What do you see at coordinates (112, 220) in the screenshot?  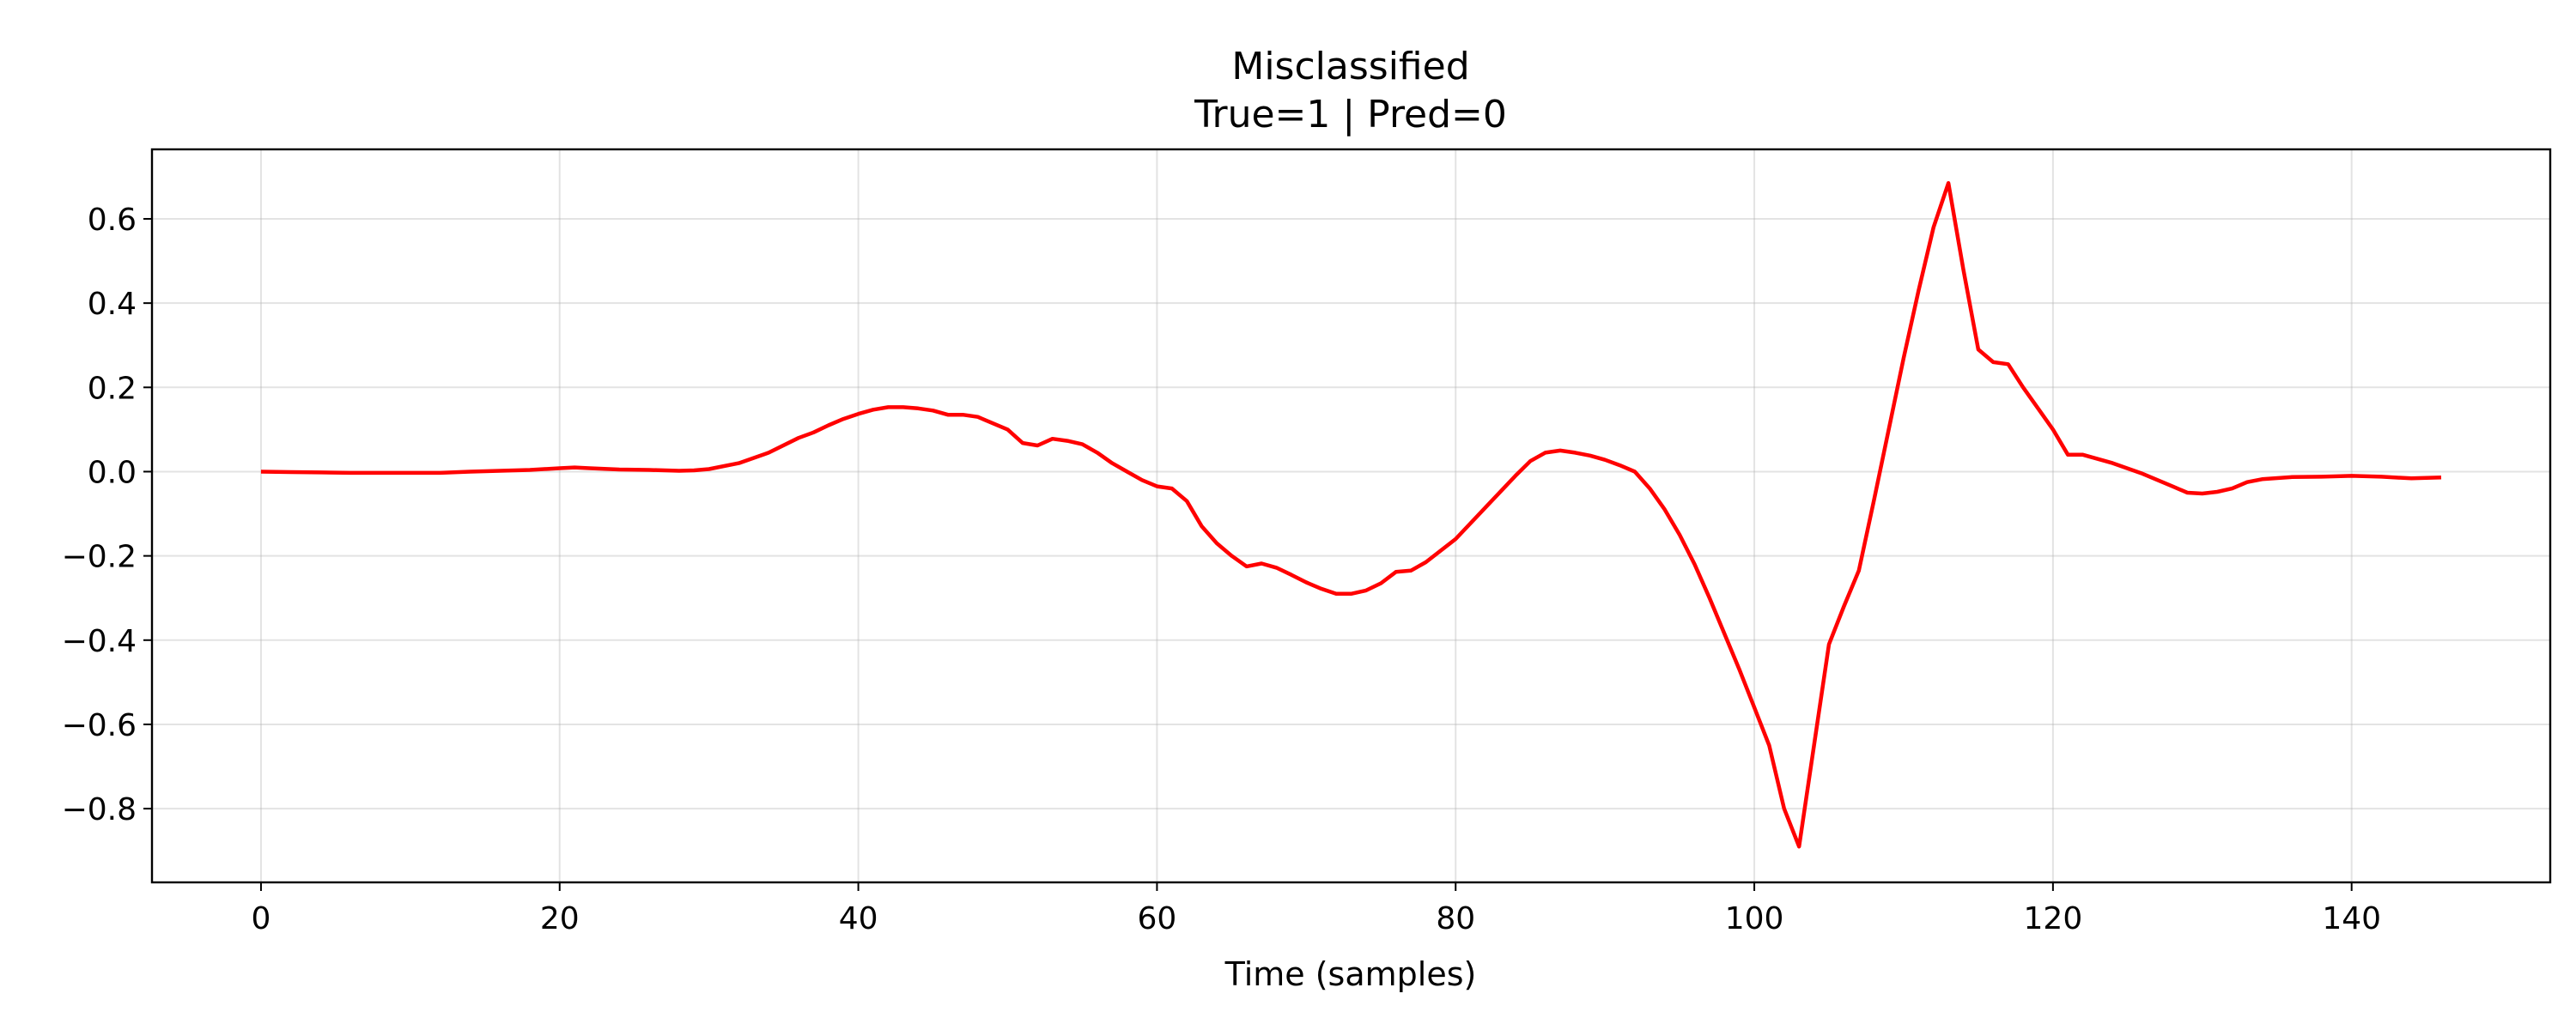 I see `y-tick-label: 0.6` at bounding box center [112, 220].